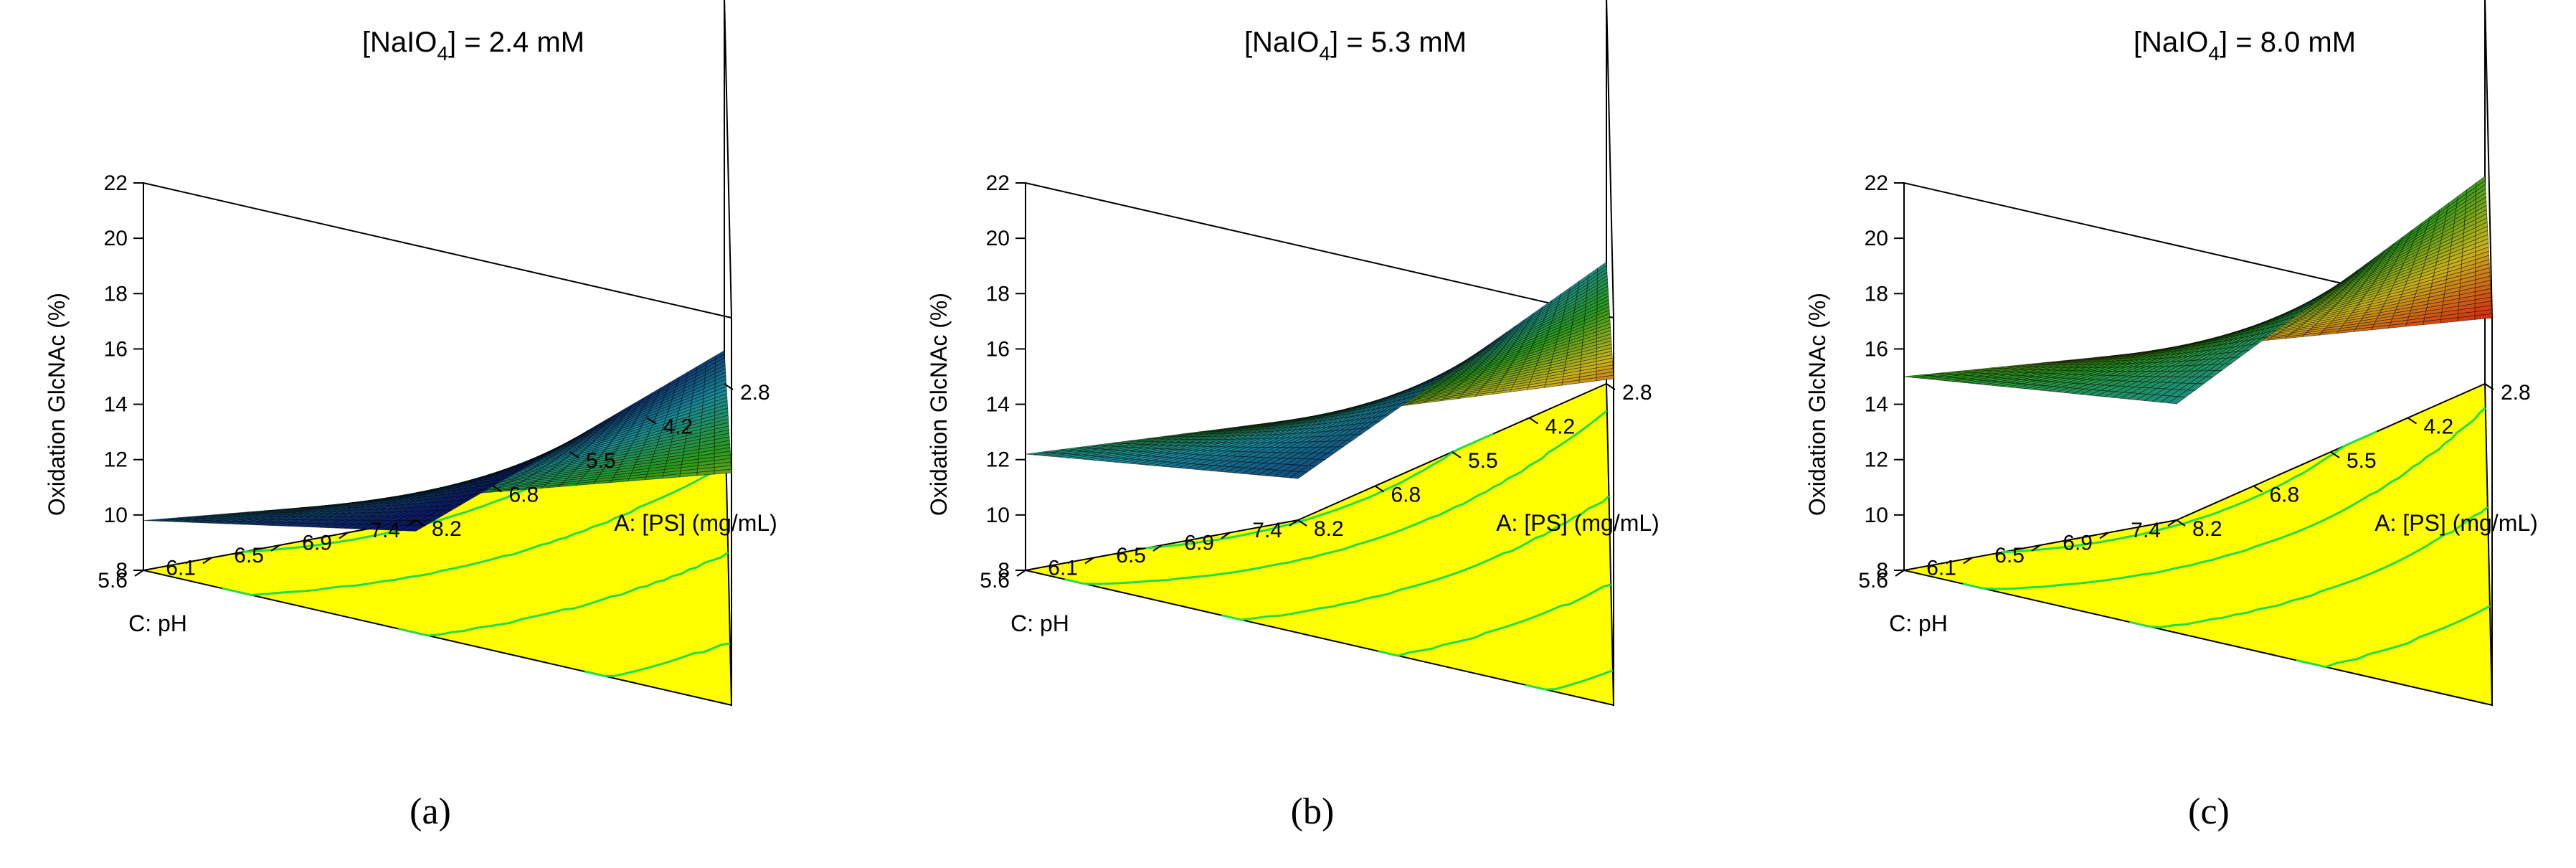  What do you see at coordinates (2245, 46) in the screenshot?
I see `panel-title: [NaIO4] = 8.0 mM` at bounding box center [2245, 46].